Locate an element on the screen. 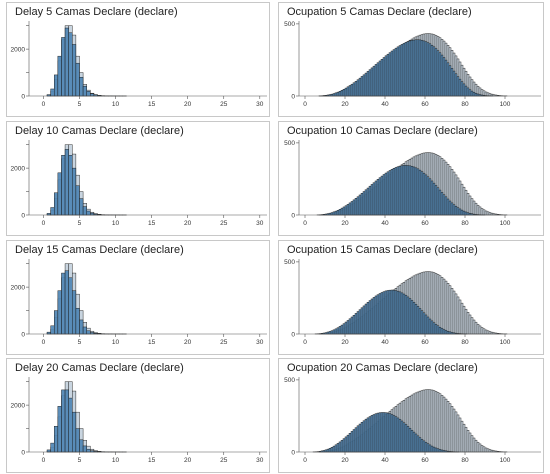  x-tick-label: 25 is located at coordinates (224, 104).